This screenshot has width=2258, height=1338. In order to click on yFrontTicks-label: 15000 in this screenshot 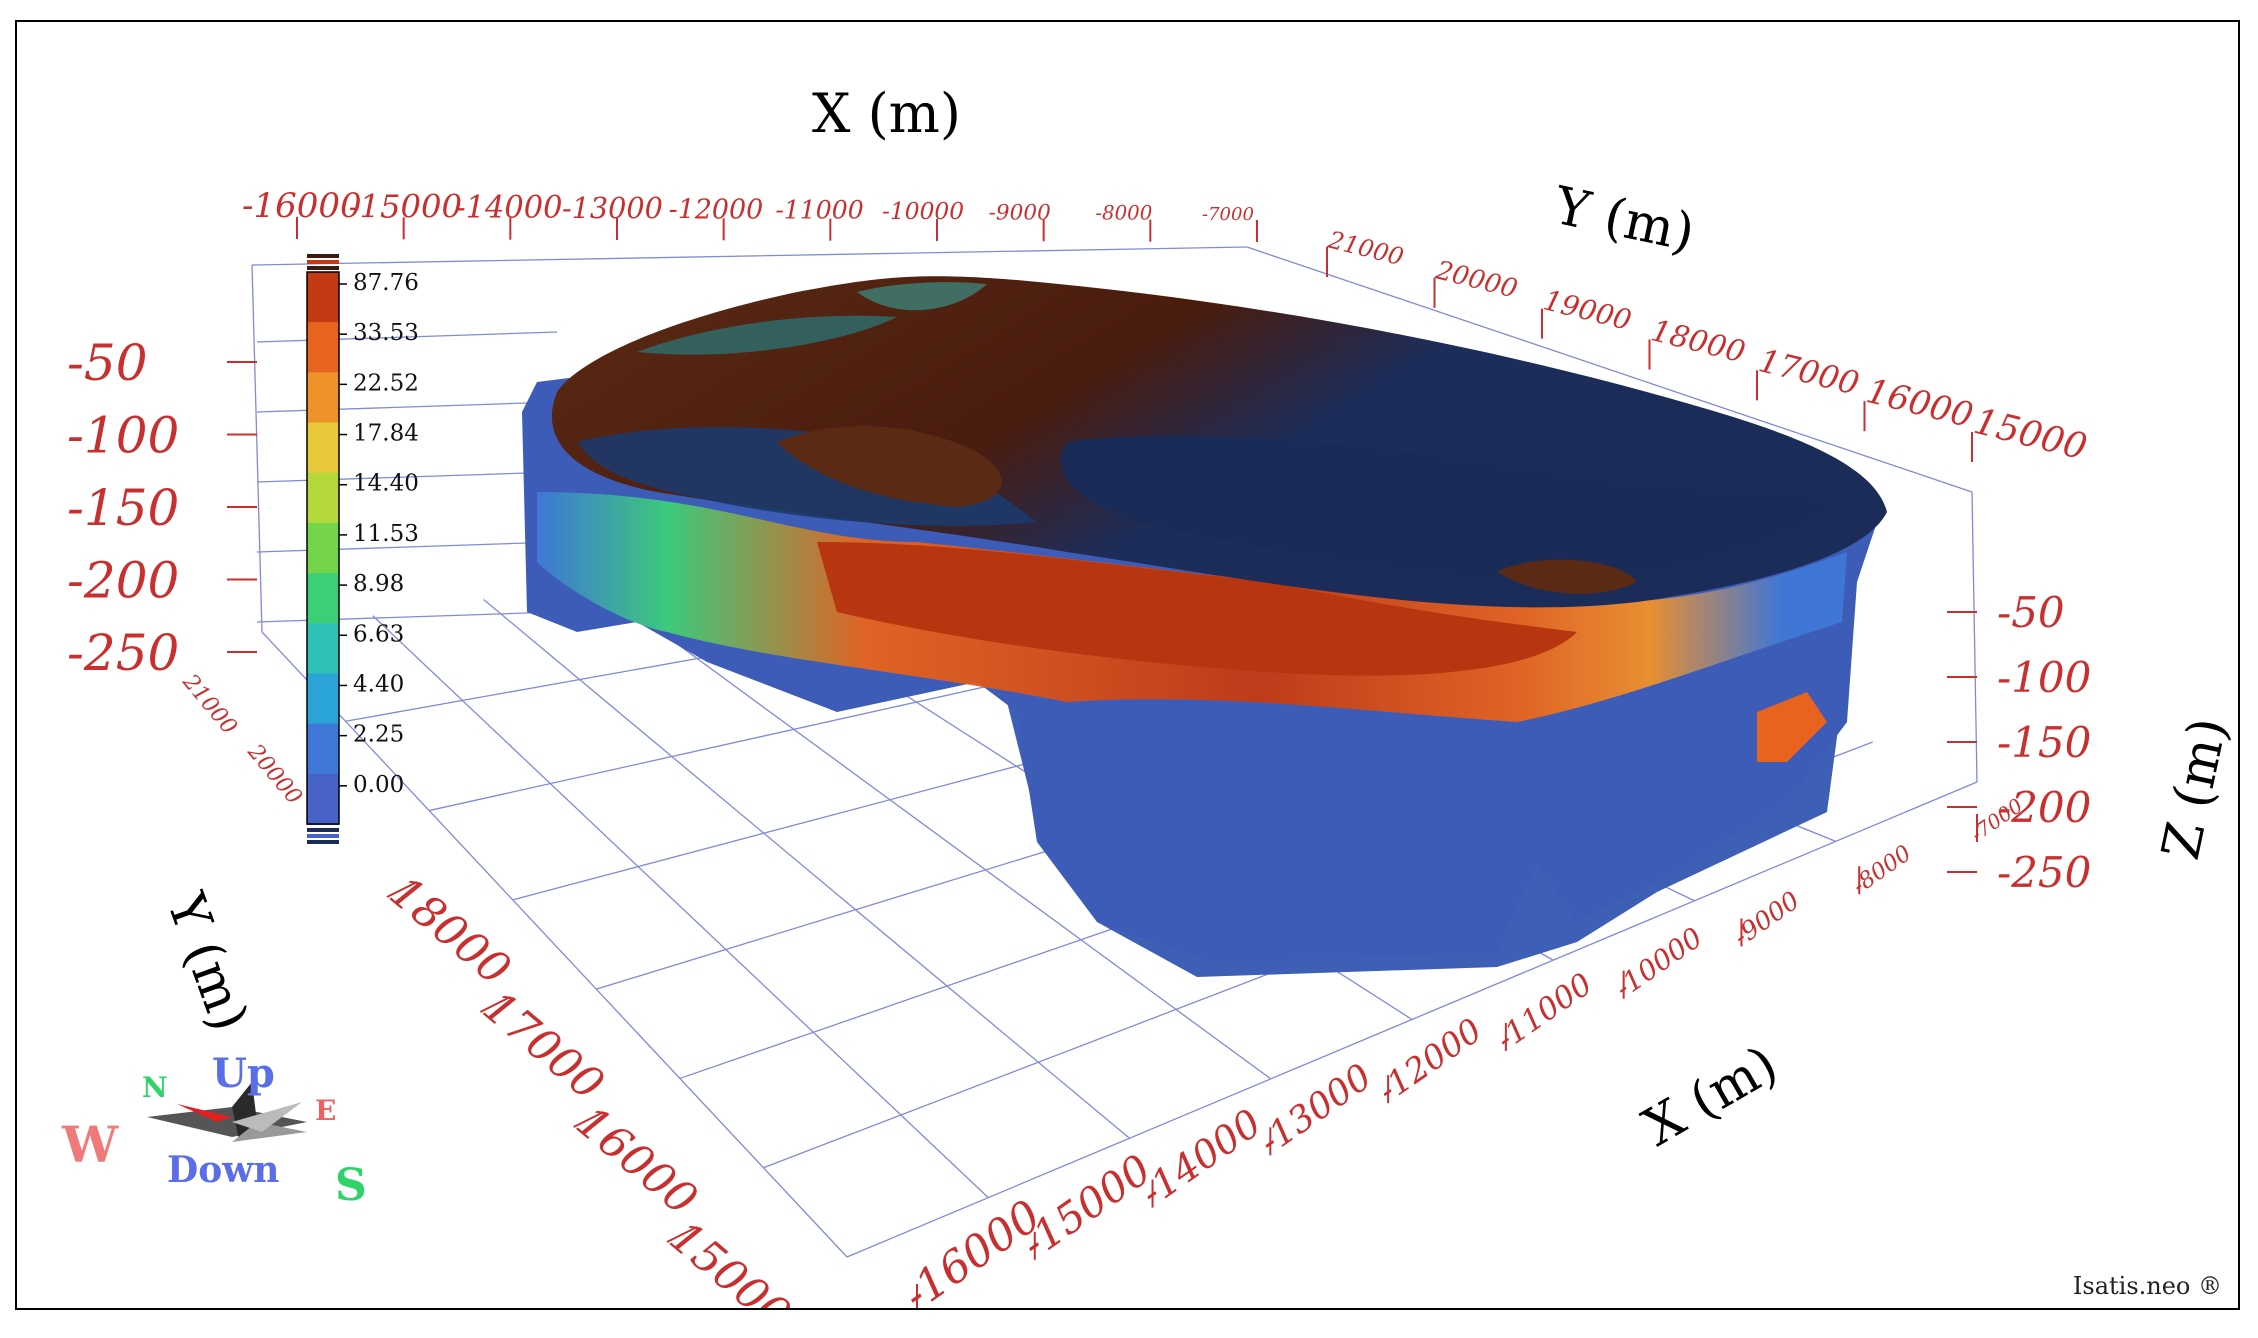, I will do `click(730, 1260)`.